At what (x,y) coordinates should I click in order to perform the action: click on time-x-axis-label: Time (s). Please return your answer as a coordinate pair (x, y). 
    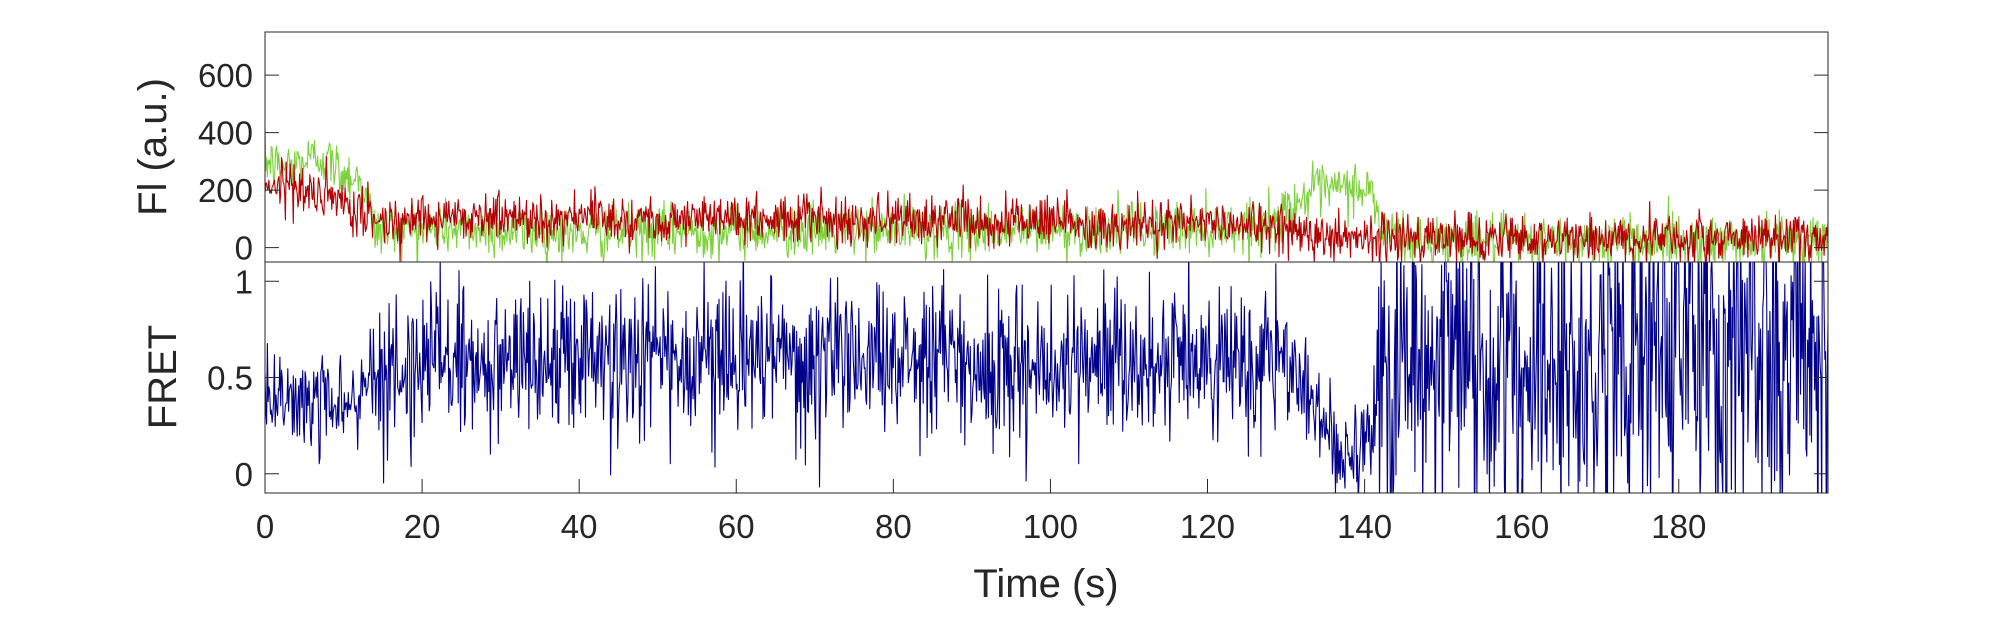
    Looking at the image, I should click on (1045, 584).